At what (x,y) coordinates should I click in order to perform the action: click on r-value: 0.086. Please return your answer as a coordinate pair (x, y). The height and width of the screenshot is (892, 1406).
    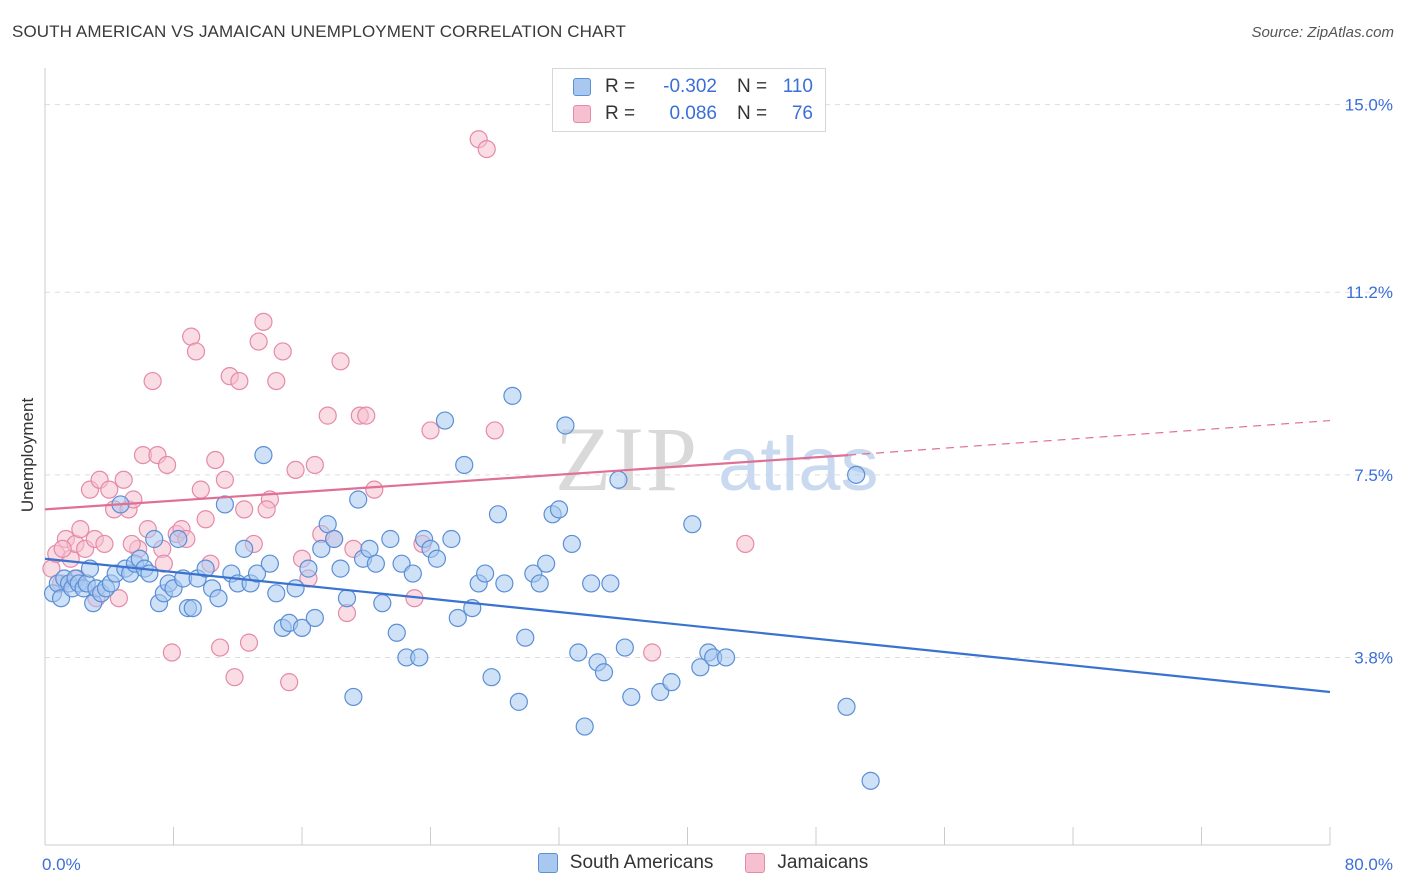
    Looking at the image, I should click on (693, 113).